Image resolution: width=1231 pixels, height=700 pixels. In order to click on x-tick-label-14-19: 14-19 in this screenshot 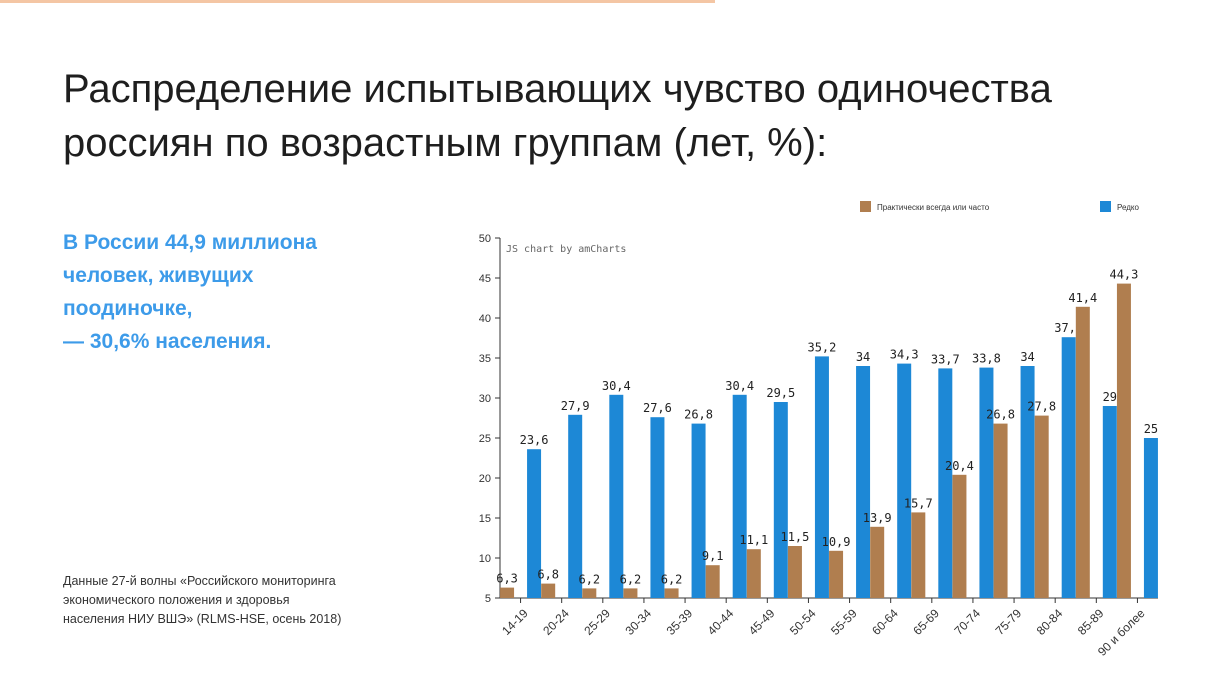, I will do `click(515, 622)`.